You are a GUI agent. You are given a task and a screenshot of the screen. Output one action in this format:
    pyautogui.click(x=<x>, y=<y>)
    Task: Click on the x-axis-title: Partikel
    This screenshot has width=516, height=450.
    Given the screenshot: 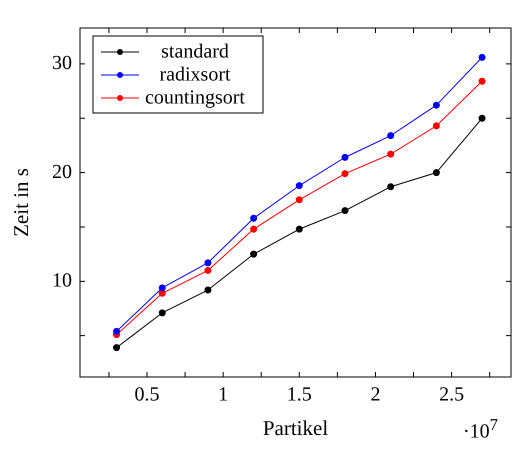 What is the action you would take?
    pyautogui.click(x=295, y=428)
    